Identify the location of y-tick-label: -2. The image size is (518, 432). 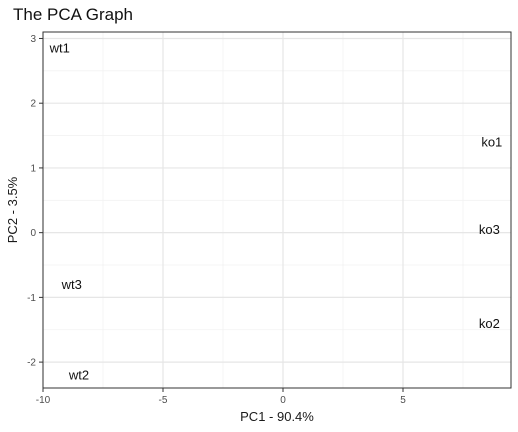
(31, 363).